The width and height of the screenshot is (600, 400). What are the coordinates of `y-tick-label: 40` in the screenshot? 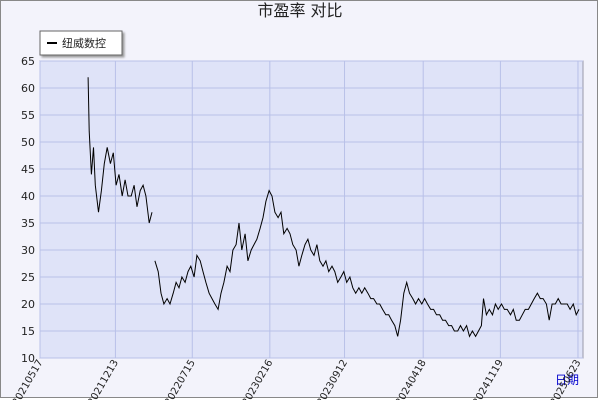 It's located at (28, 196).